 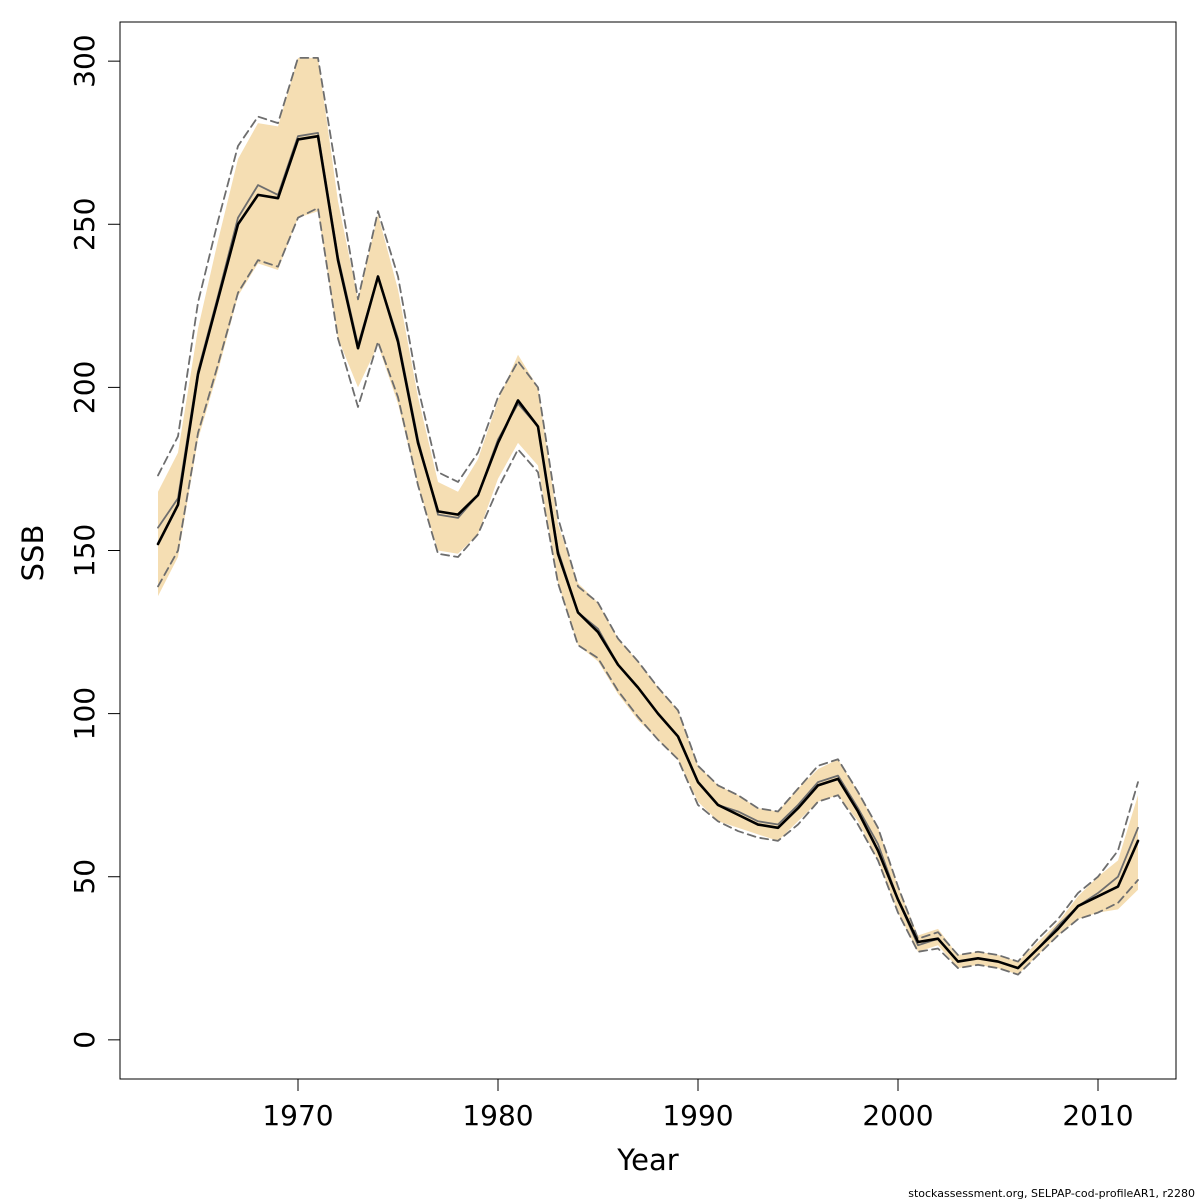 I want to click on y-tick-label: 100, so click(x=84, y=713).